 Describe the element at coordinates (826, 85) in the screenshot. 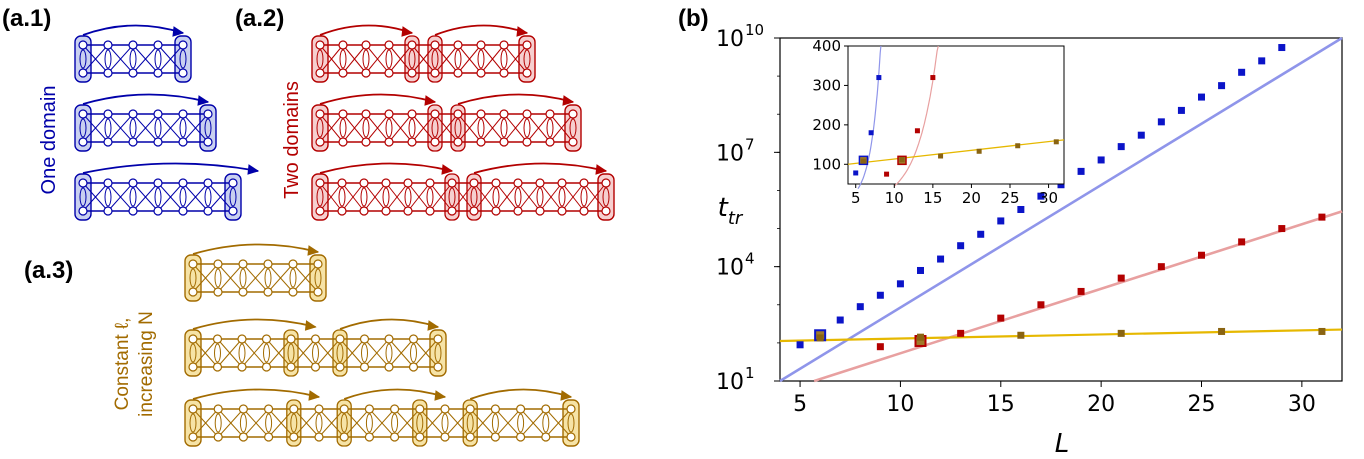

I see `inset-y-tick-label: 300` at that location.